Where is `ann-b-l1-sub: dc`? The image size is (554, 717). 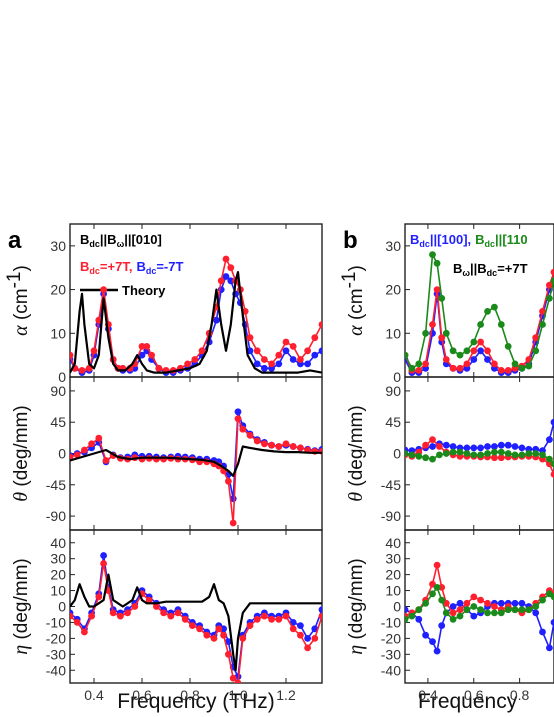 ann-b-l1-sub: dc is located at coordinates (424, 244).